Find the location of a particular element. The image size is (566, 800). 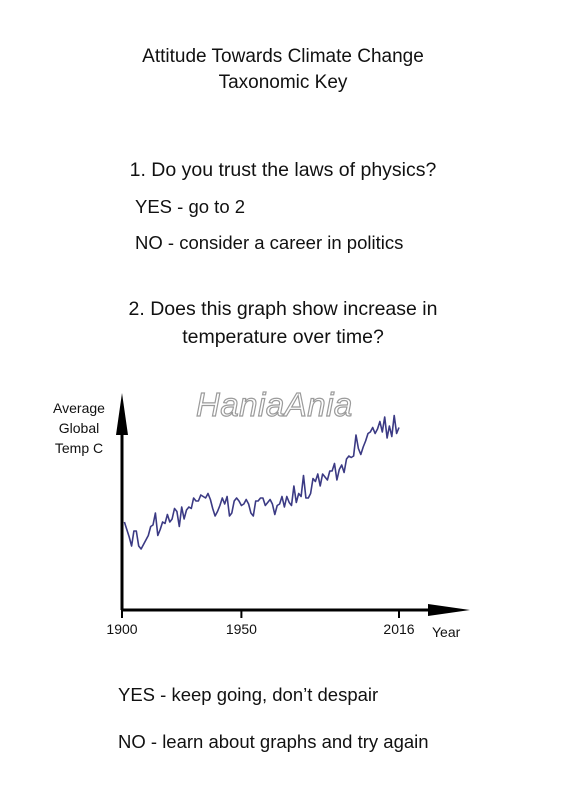

y-axis-label-line-2: Global is located at coordinates (79, 428).